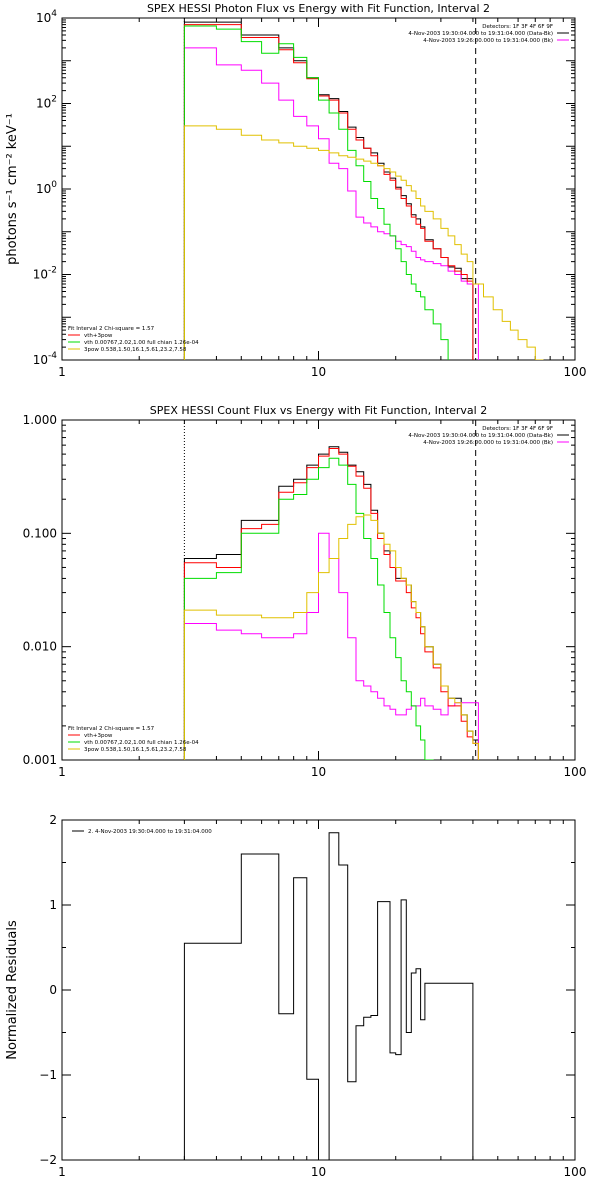  Describe the element at coordinates (12, 990) in the screenshot. I see `y-axis-label: Normalized Residuals` at that location.